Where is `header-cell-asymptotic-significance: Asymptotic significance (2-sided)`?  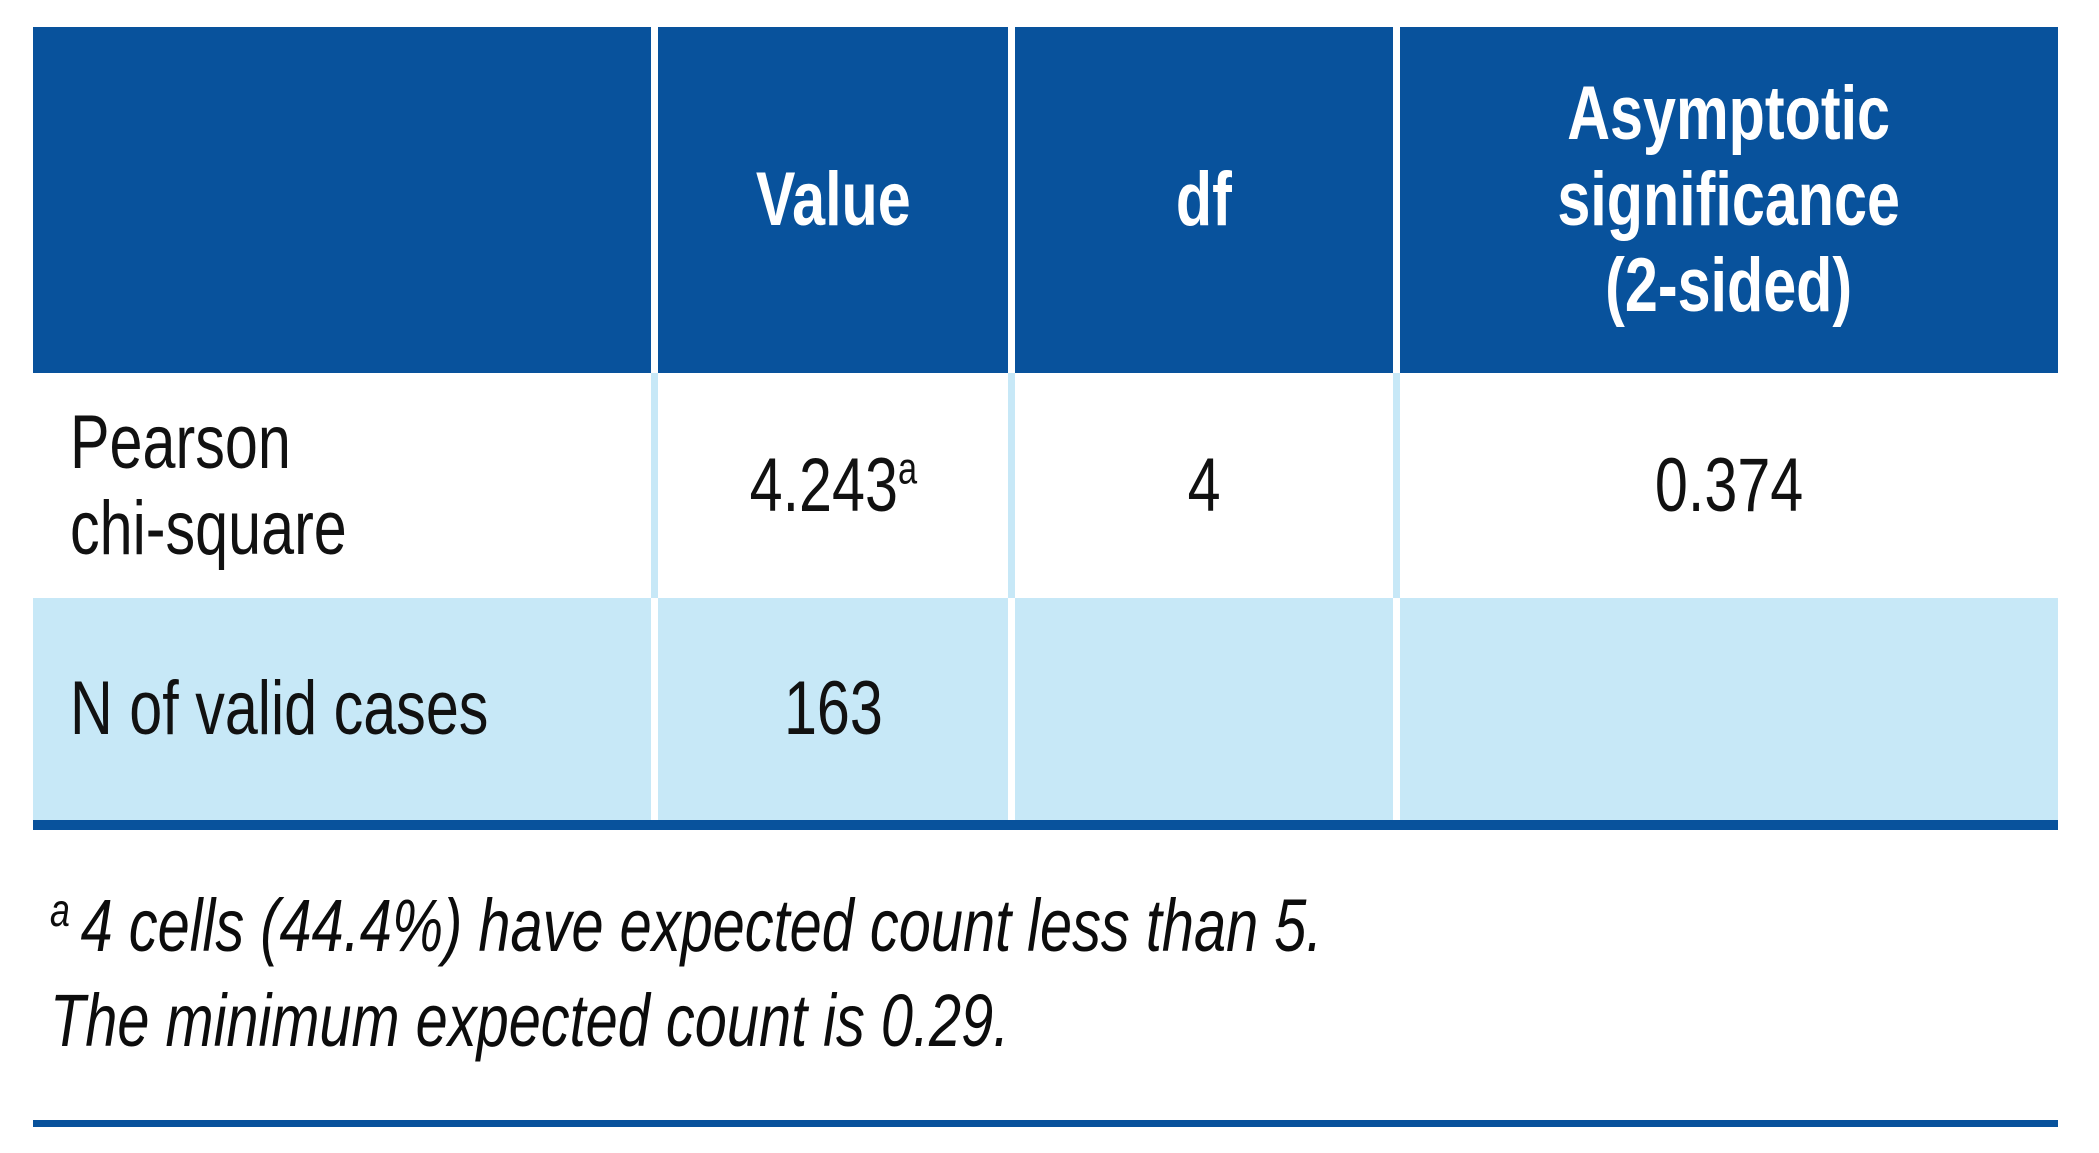 header-cell-asymptotic-significance: Asymptotic significance (2-sided) is located at coordinates (1729, 200).